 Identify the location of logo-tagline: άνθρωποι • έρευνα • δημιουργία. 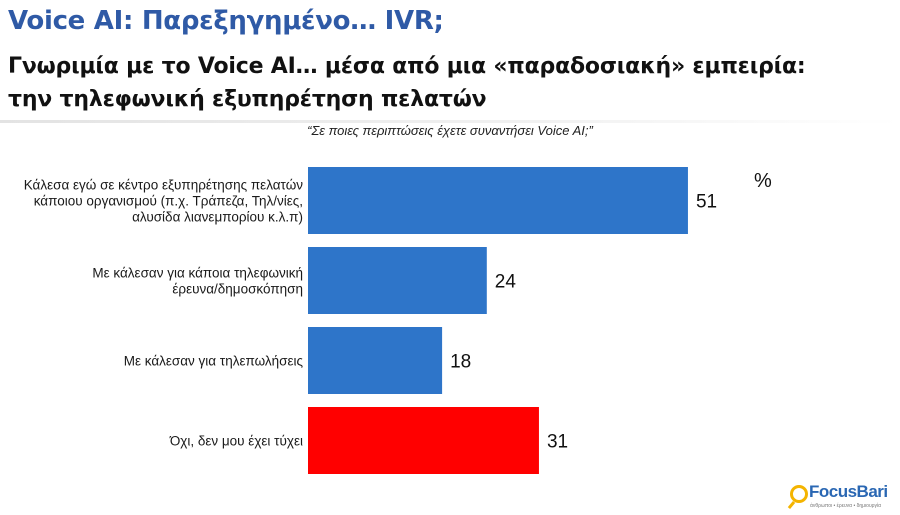
(846, 506).